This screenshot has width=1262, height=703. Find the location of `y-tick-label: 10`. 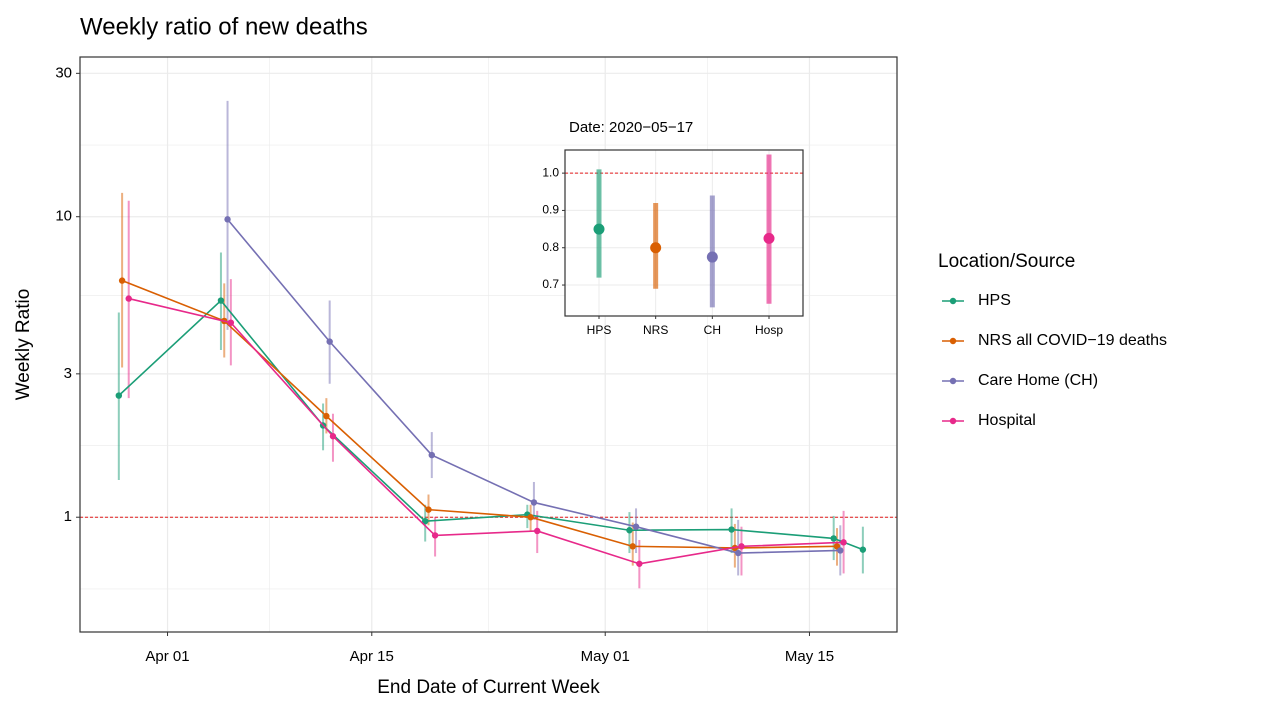

y-tick-label: 10 is located at coordinates (63, 216).